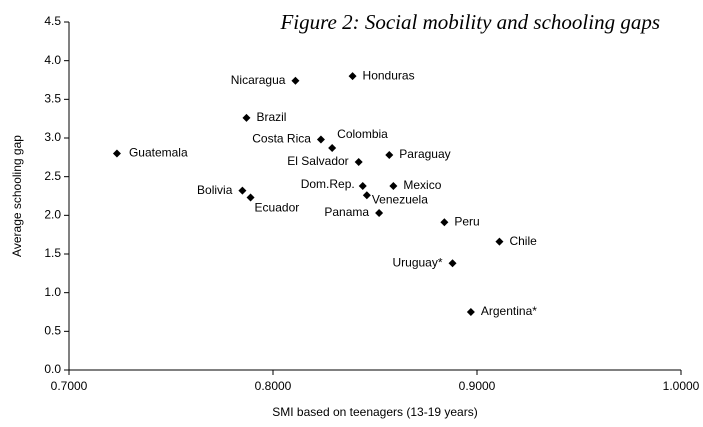  What do you see at coordinates (424, 154) in the screenshot?
I see `point-label: Paraguay` at bounding box center [424, 154].